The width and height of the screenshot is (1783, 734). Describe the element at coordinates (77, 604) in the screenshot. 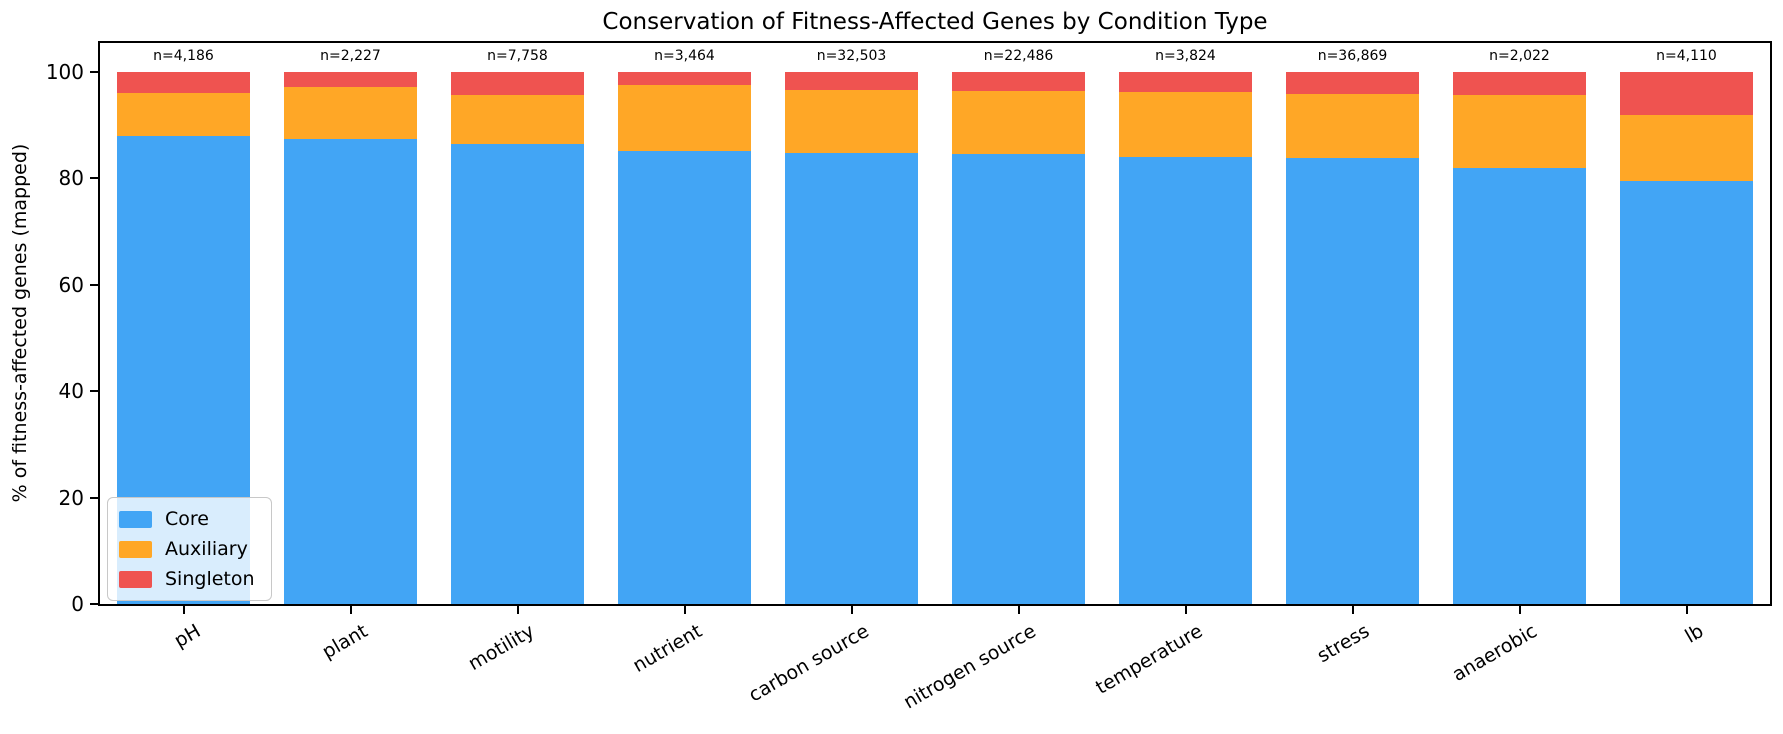

I see `y-tick-label: 0` at that location.